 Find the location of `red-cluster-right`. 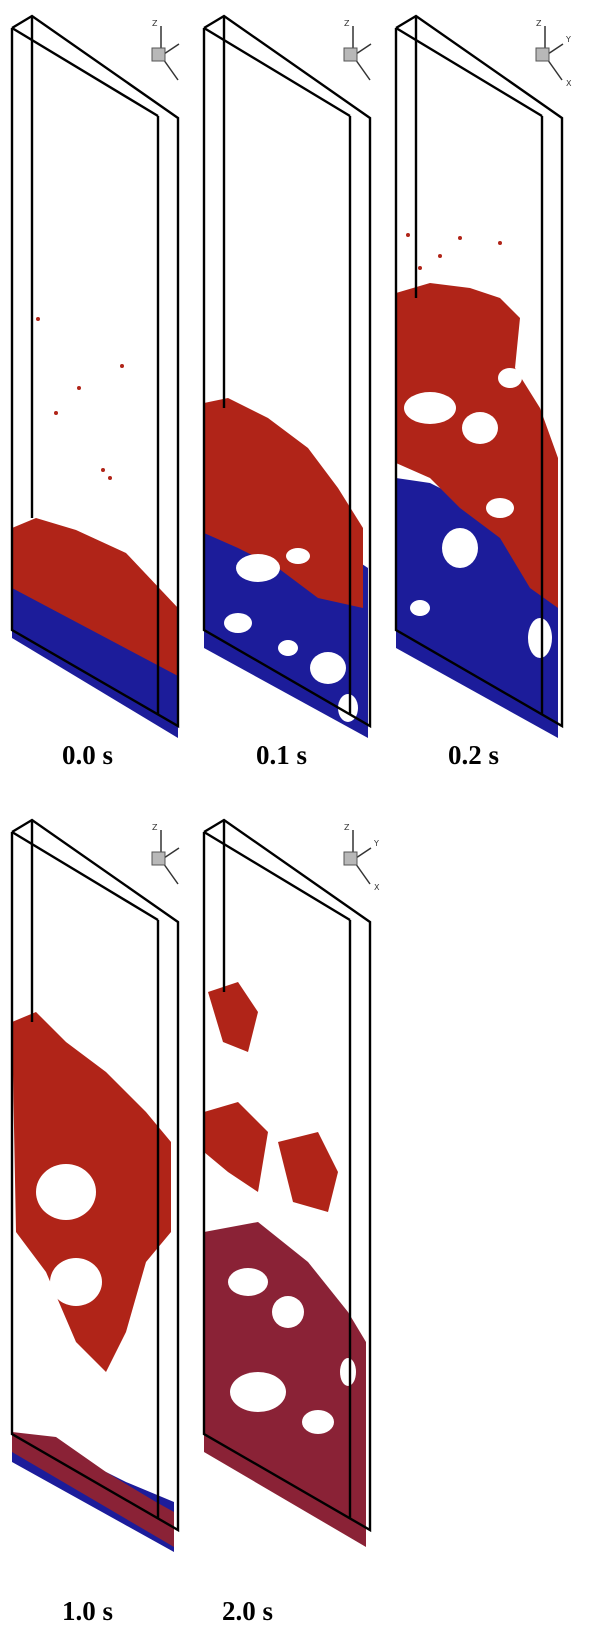

red-cluster-right is located at coordinates (308, 1172).